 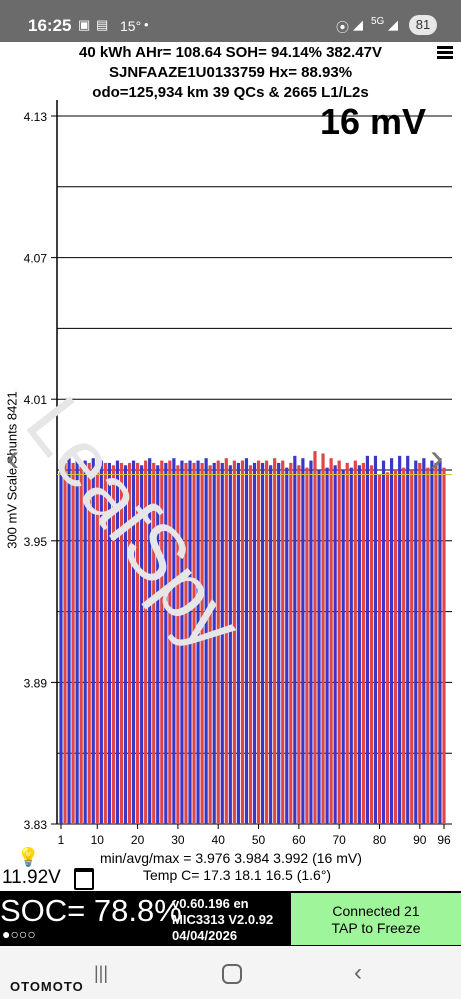 I want to click on header-line-2: SJNFAAZE1U0133759 Hx= 88.93%, so click(x=230, y=72).